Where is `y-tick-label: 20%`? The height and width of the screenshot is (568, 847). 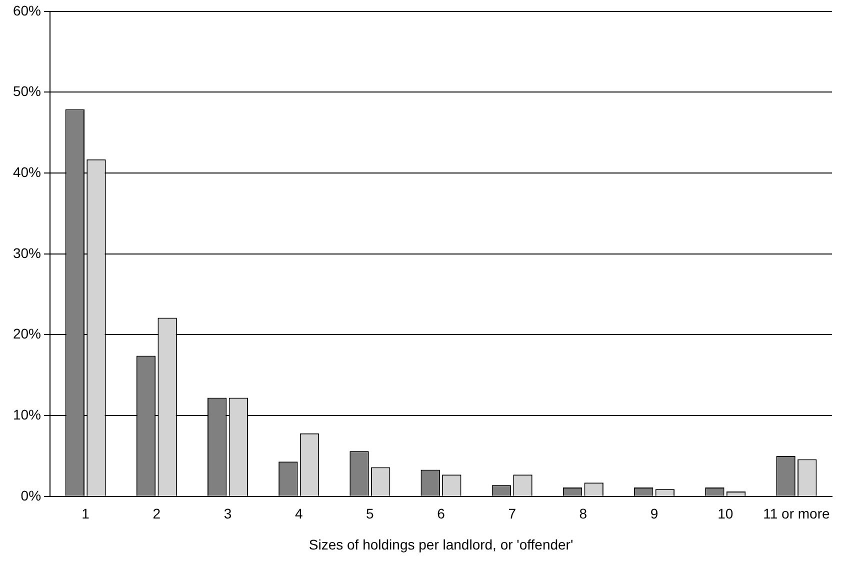
y-tick-label: 20% is located at coordinates (27, 334).